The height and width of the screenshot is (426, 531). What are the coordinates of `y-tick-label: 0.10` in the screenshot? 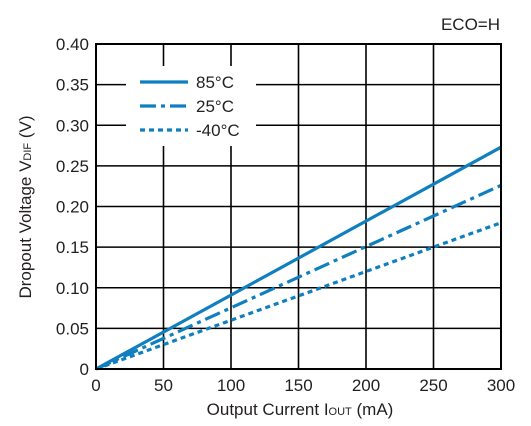 It's located at (72, 288).